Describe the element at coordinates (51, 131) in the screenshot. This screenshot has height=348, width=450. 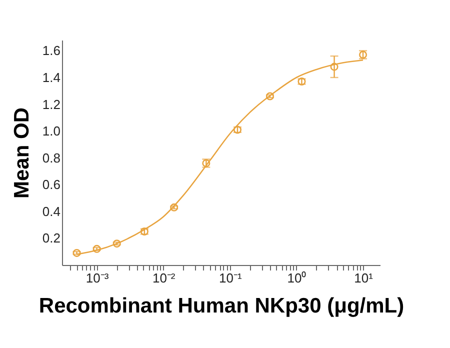
I see `y-tick-label: 1.0` at that location.